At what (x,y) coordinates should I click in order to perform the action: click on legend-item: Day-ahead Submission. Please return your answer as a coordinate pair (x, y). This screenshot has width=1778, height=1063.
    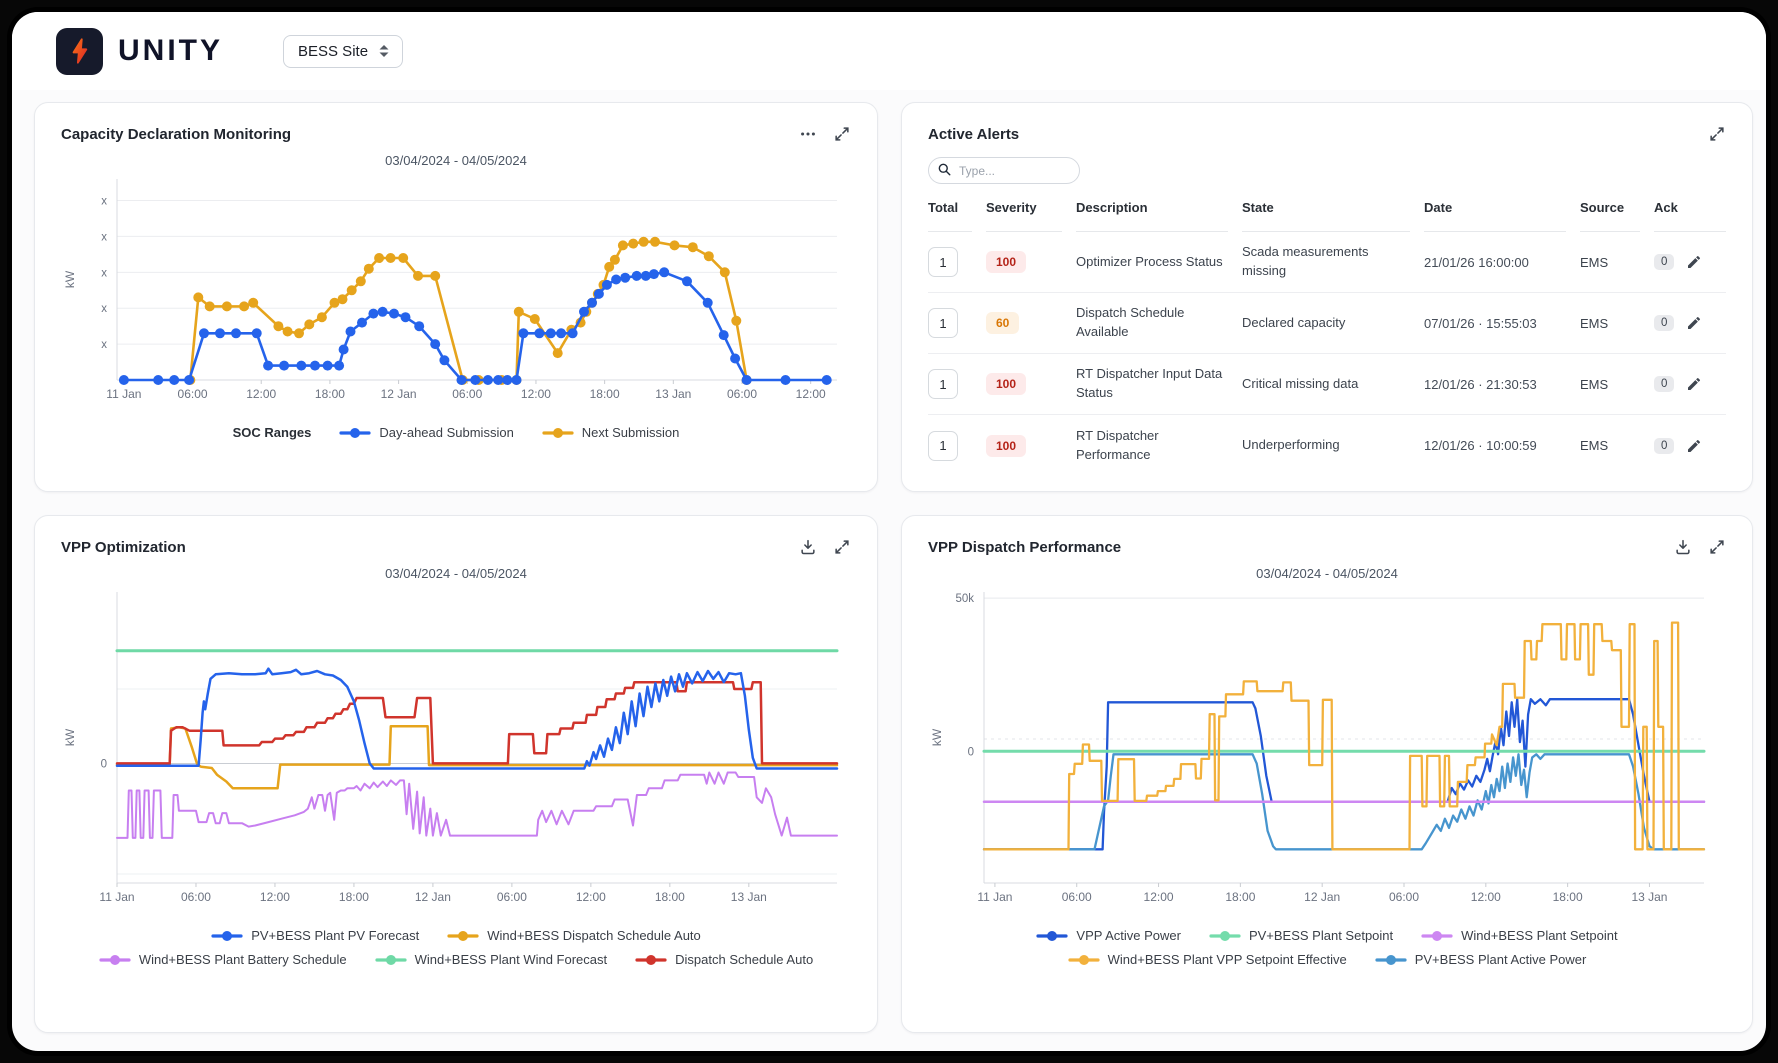
    Looking at the image, I should click on (426, 432).